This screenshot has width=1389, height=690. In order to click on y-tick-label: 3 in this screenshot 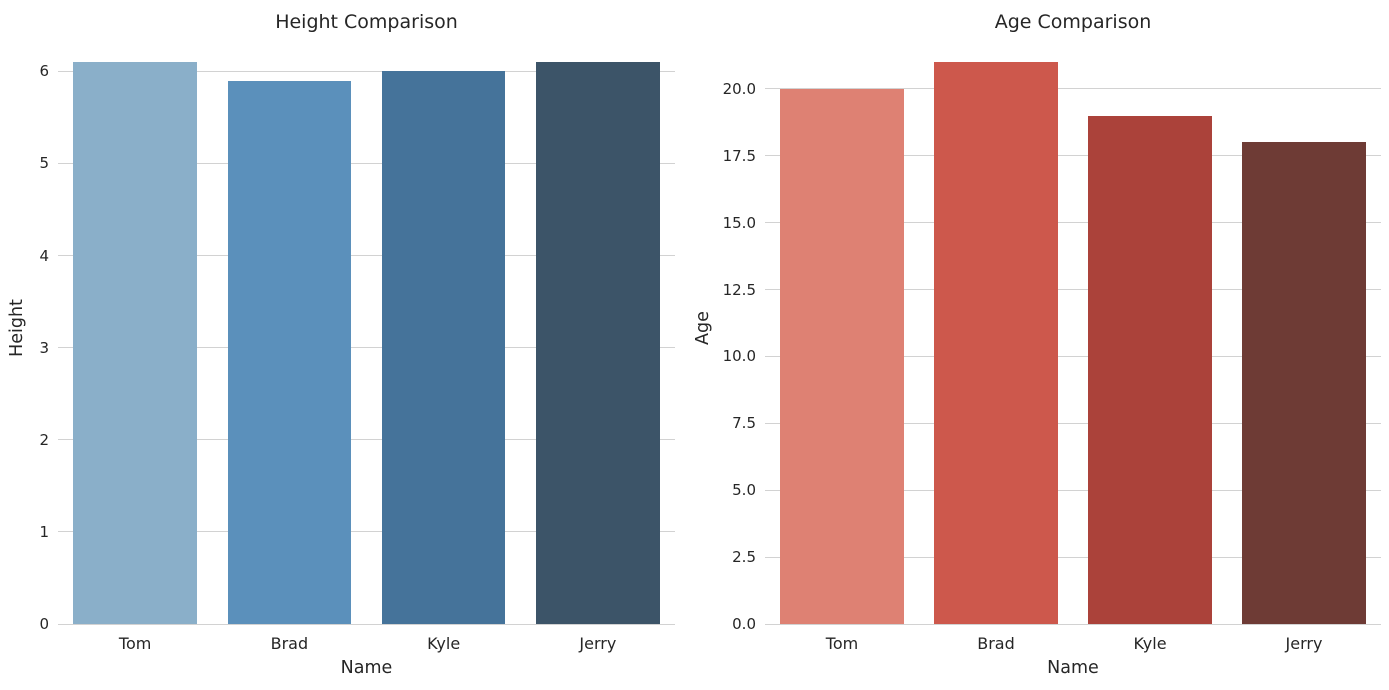, I will do `click(44, 347)`.